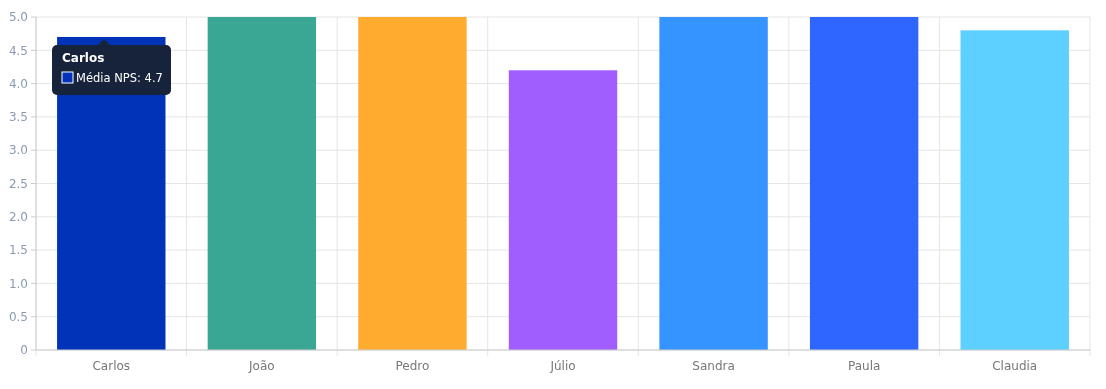 This screenshot has height=389, width=1106. Describe the element at coordinates (18, 50) in the screenshot. I see `y-tick-label: 4.5` at that location.